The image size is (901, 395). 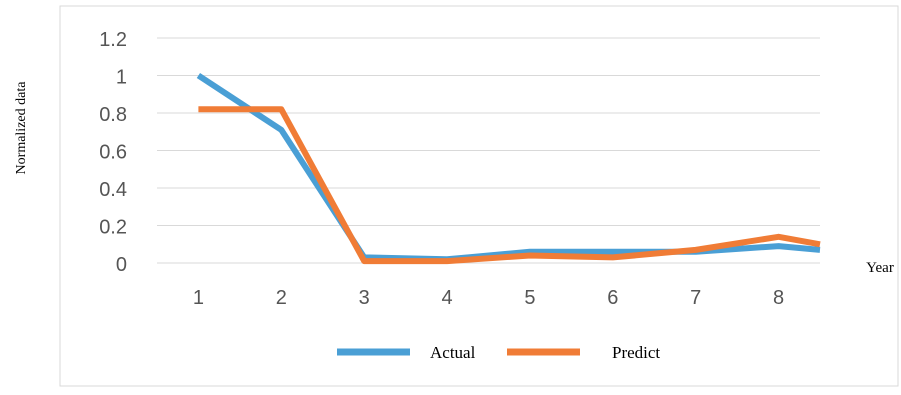 I want to click on legend: Actual Predict, so click(x=498, y=352).